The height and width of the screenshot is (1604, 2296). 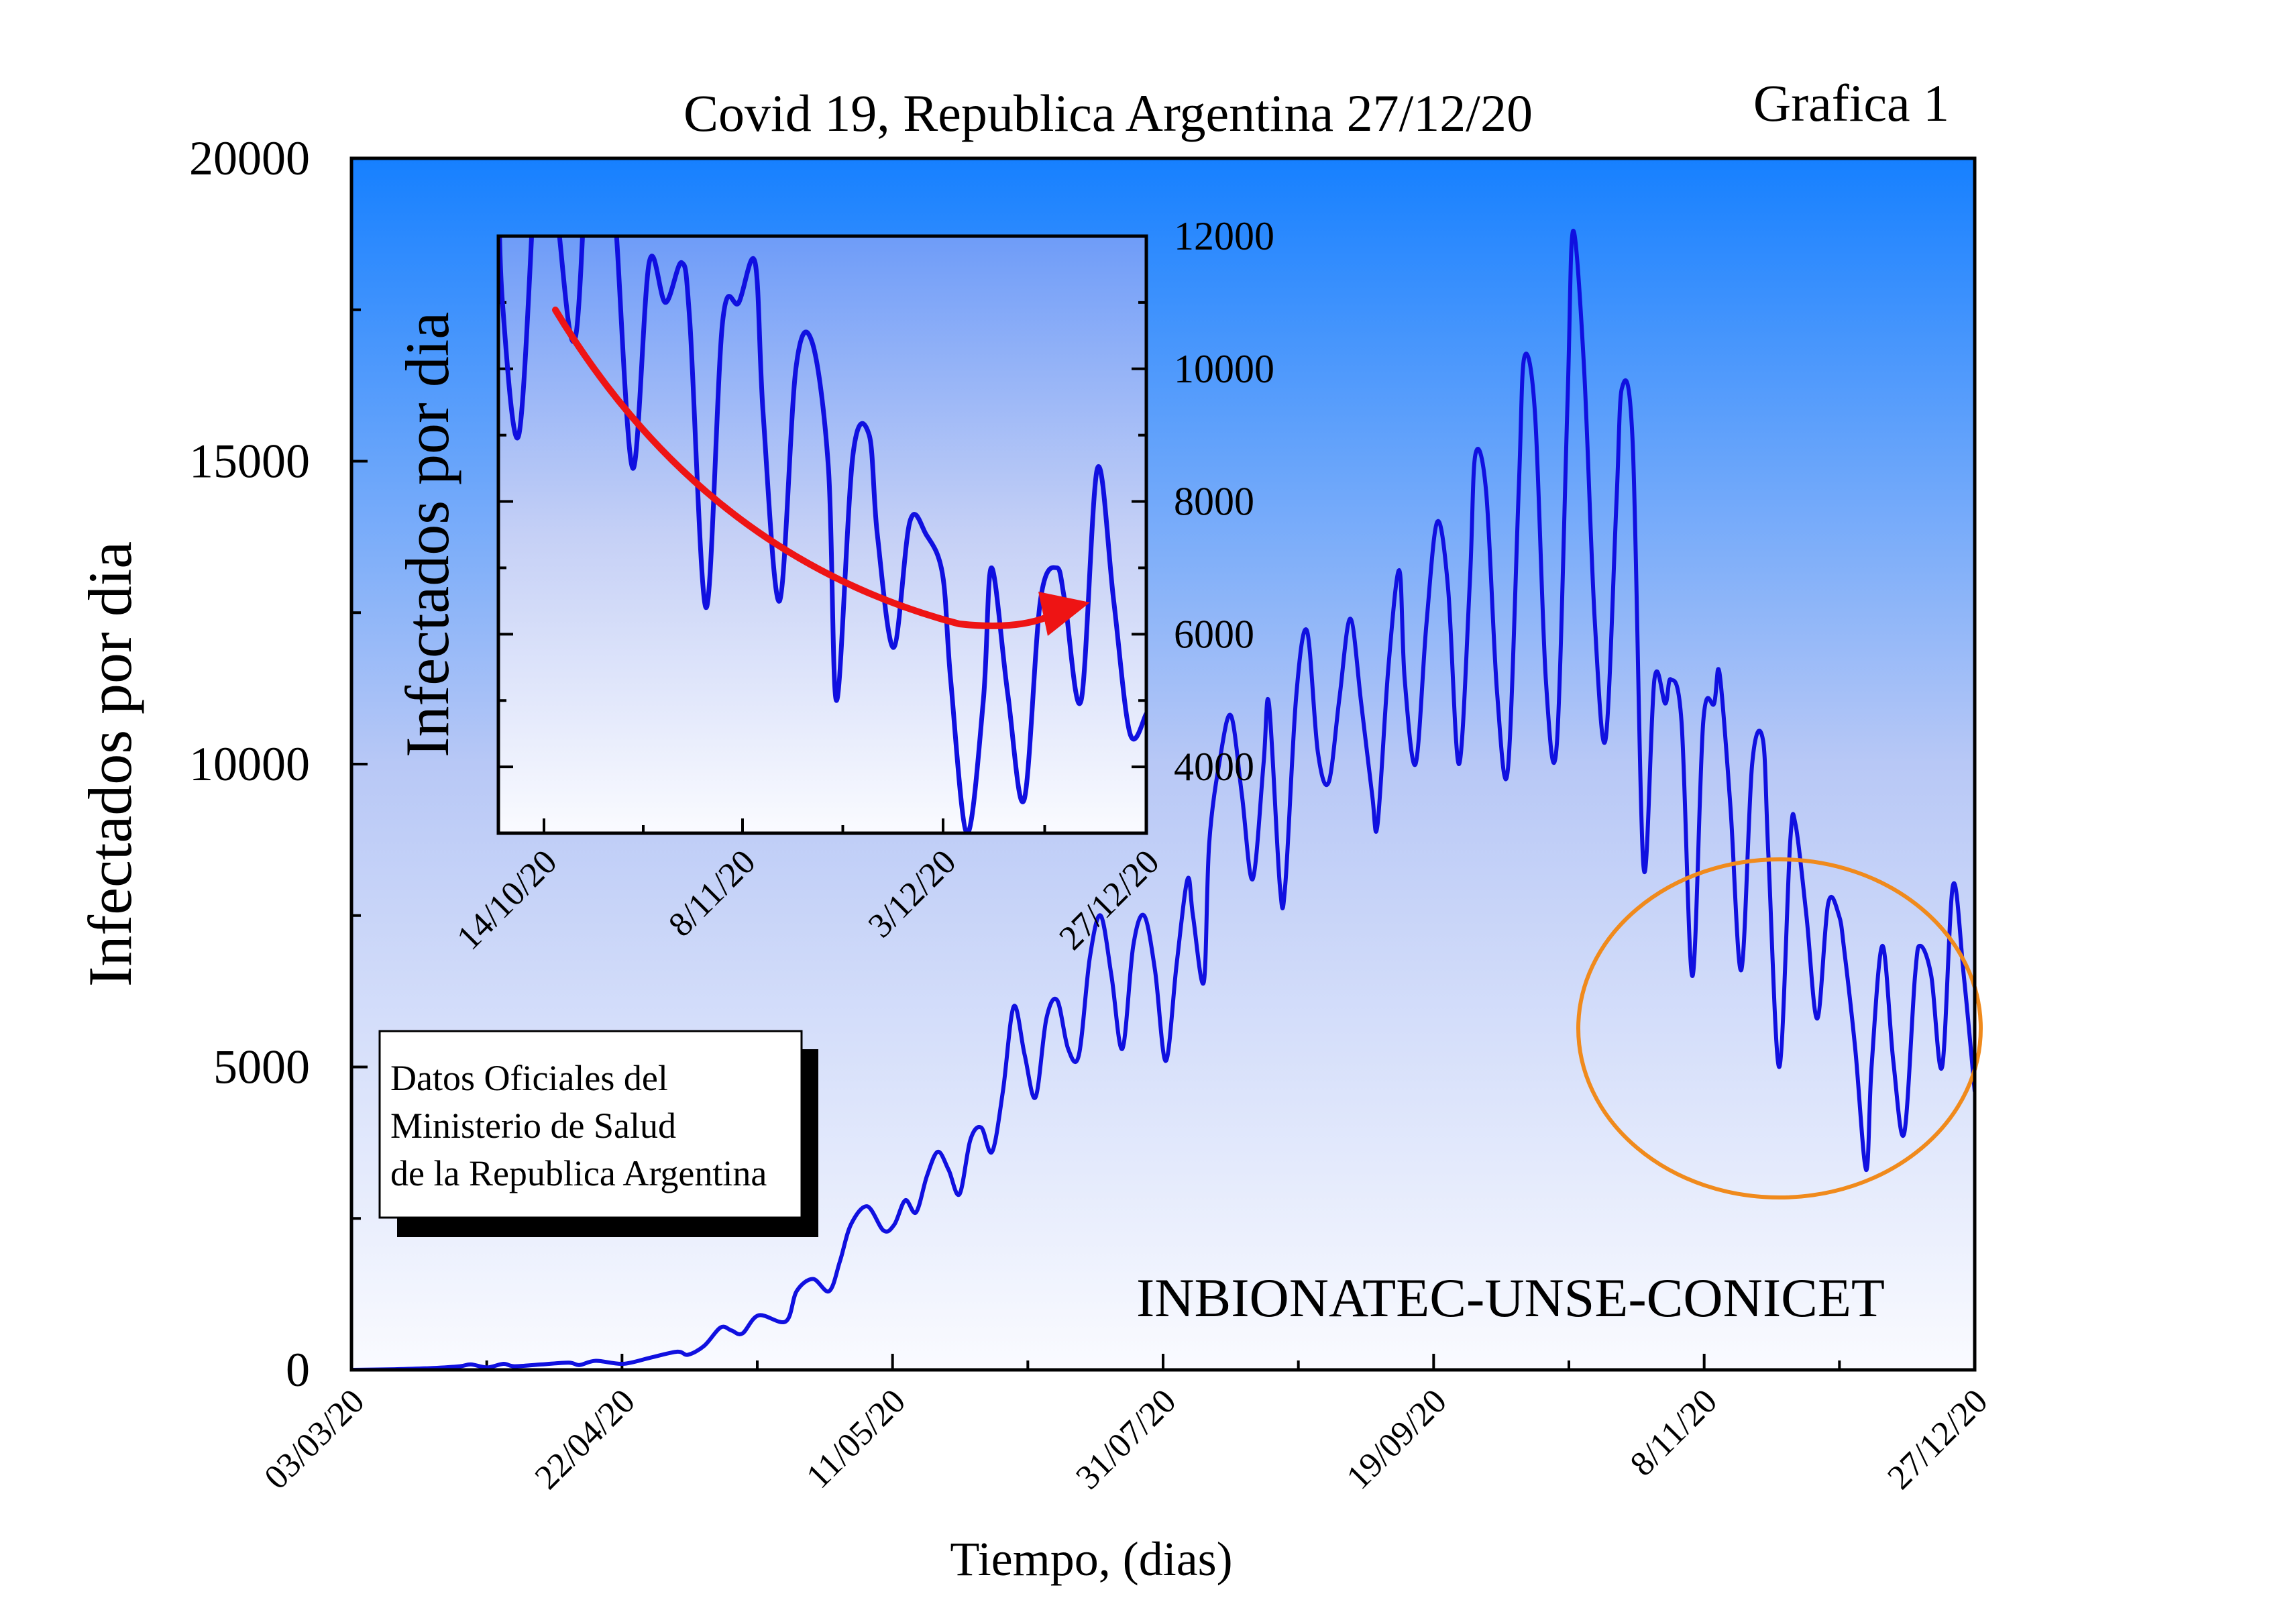 I want to click on inset-plot-area, so click(x=822, y=534).